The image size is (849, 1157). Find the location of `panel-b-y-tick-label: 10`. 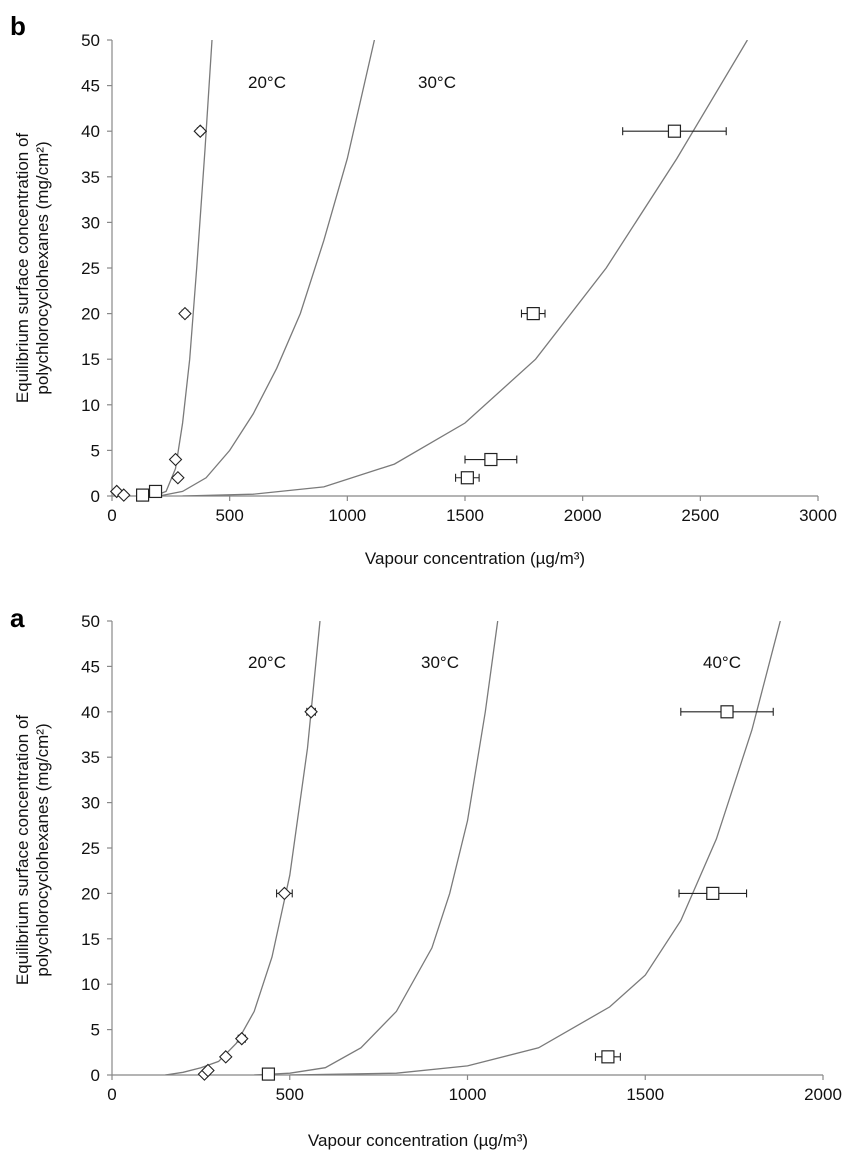

panel-b-y-tick-label: 10 is located at coordinates (90, 405).